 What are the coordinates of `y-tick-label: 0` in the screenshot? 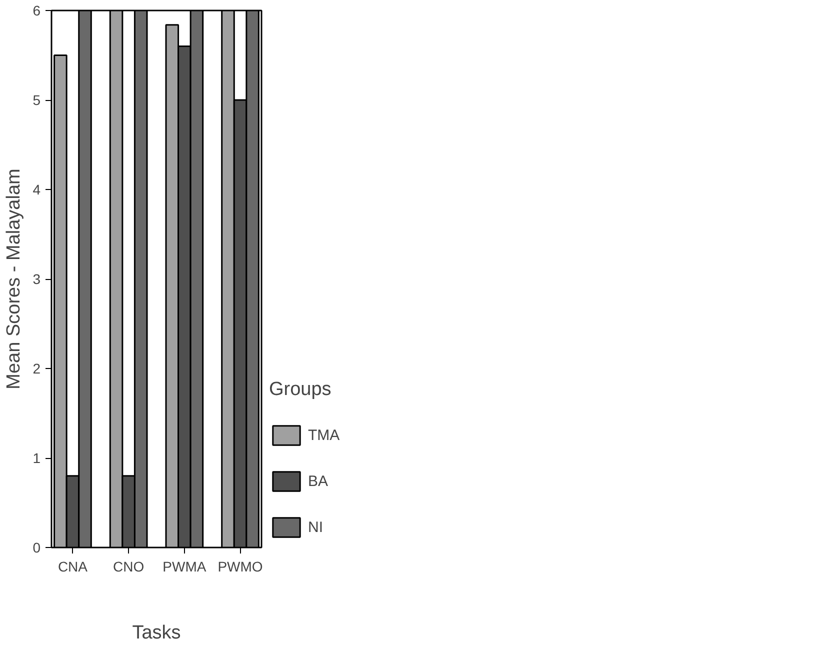 It's located at (36, 548).